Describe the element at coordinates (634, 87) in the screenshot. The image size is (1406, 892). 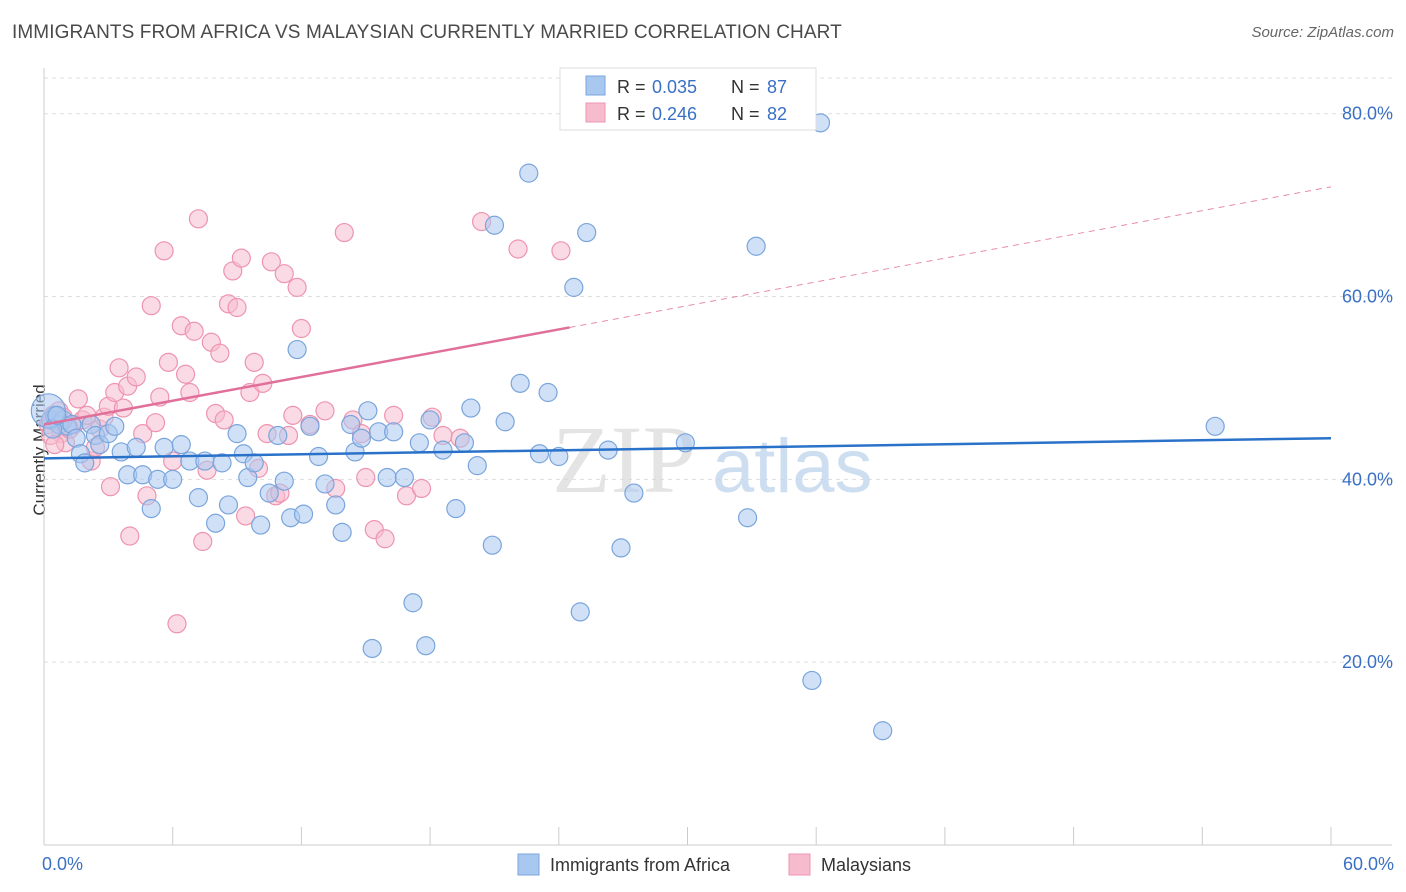
I see `legend-blue-r-label: R =` at that location.